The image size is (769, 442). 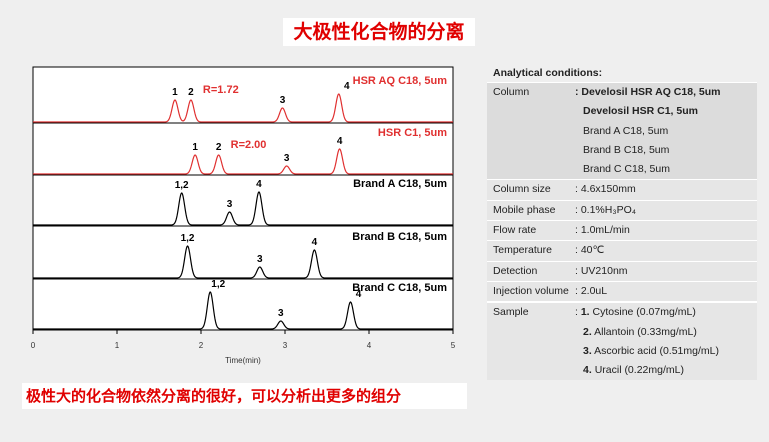 What do you see at coordinates (645, 331) in the screenshot?
I see `sample-name: Allantoin (0.33mg/mL)` at bounding box center [645, 331].